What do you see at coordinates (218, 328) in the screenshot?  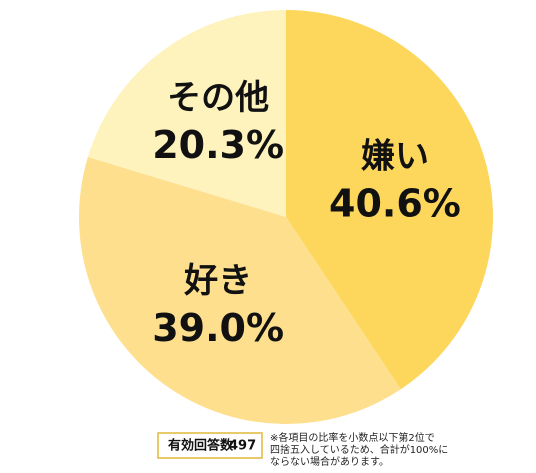 I see `slice-value-label: 39.0%` at bounding box center [218, 328].